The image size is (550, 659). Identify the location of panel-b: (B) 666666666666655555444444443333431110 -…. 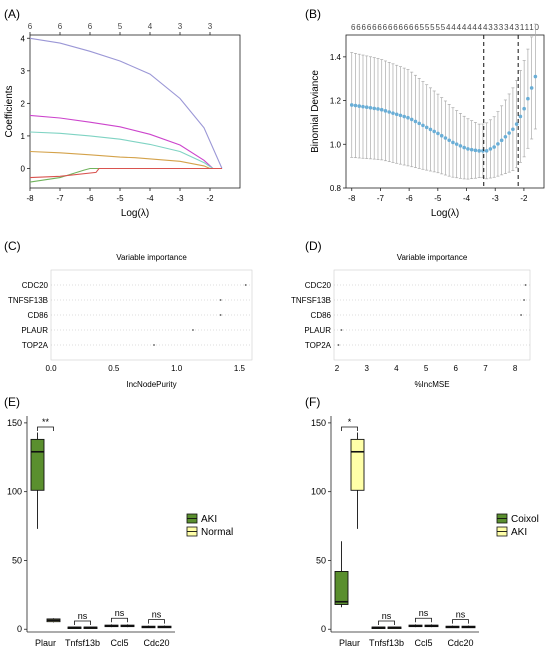
(425, 113).